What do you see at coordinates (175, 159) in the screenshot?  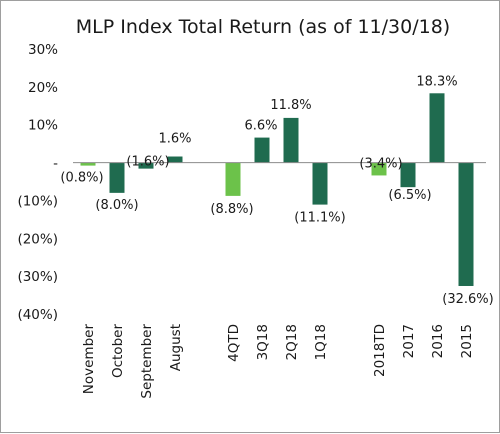 I see `bar-august` at bounding box center [175, 159].